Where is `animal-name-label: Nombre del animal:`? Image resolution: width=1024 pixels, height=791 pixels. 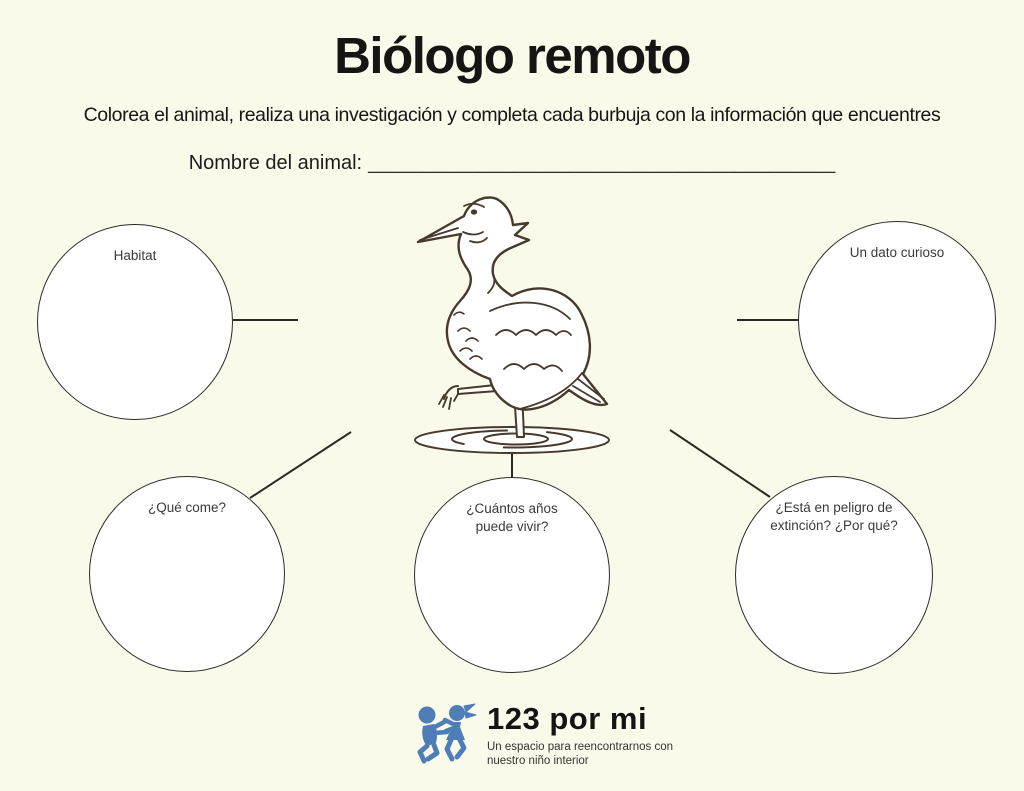
animal-name-label: Nombre del animal: is located at coordinates (275, 163).